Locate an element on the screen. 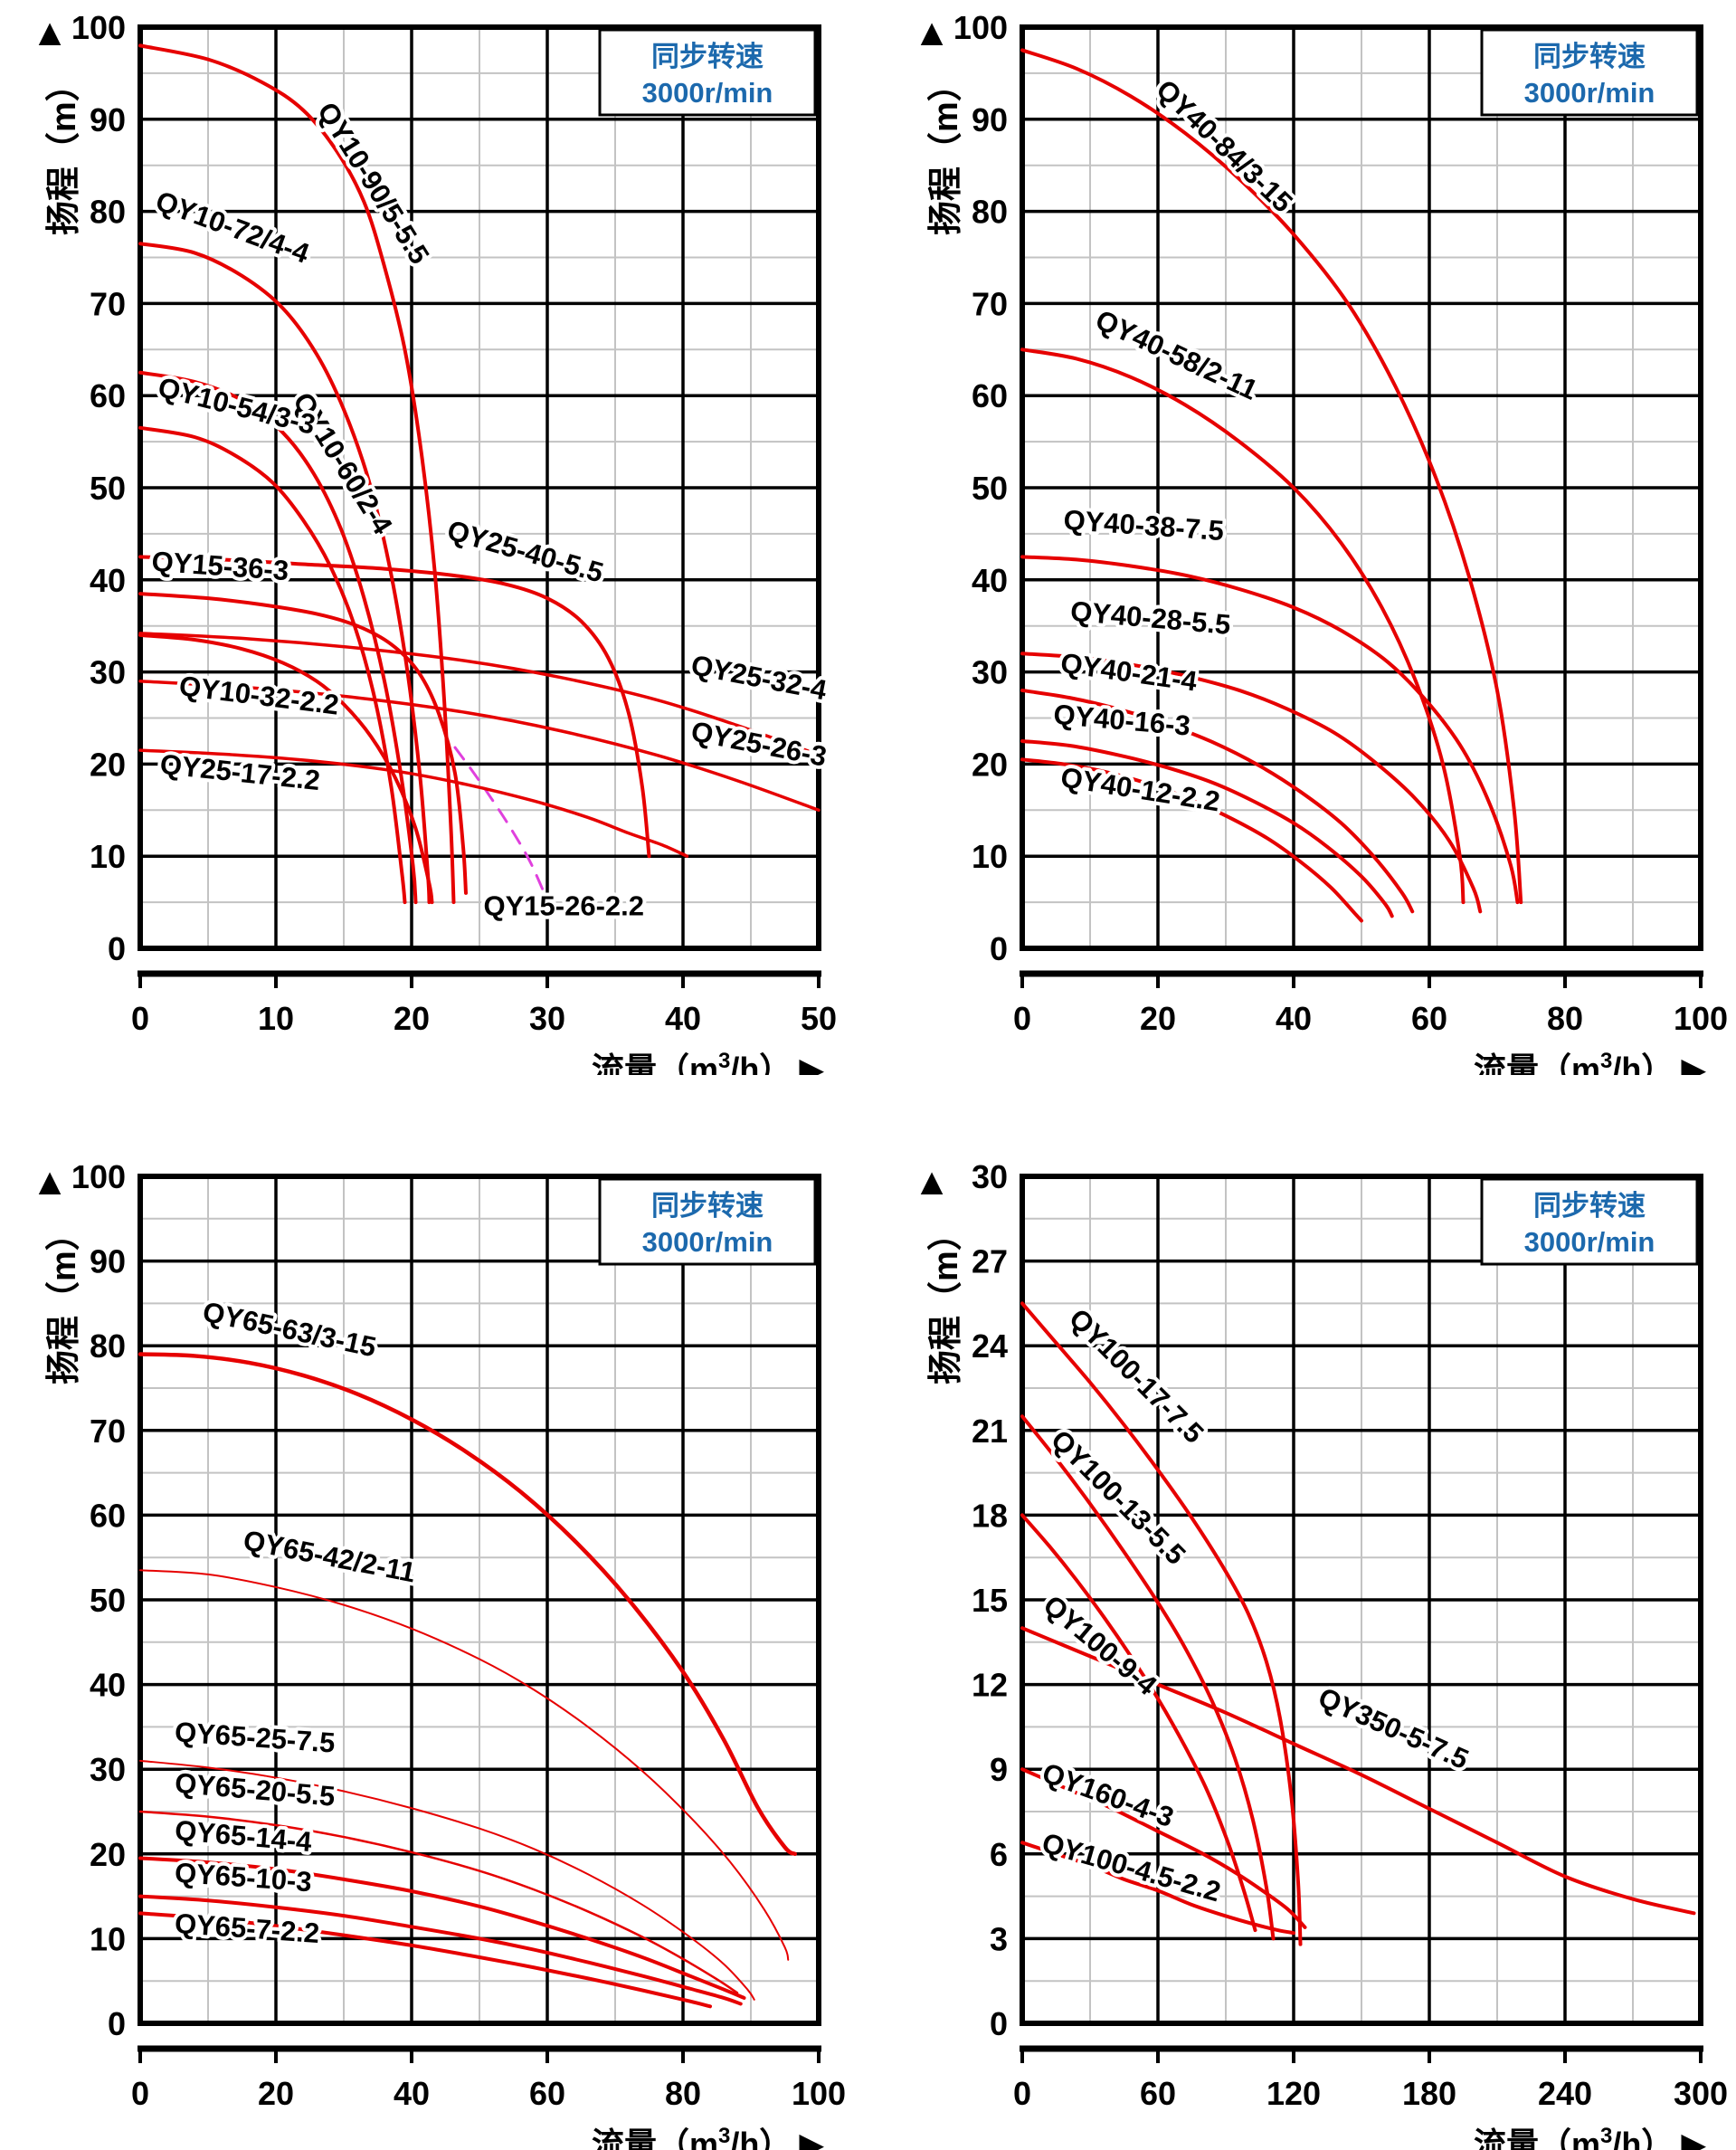 The width and height of the screenshot is (1736, 2150). y-tick-label: 80 is located at coordinates (990, 212).